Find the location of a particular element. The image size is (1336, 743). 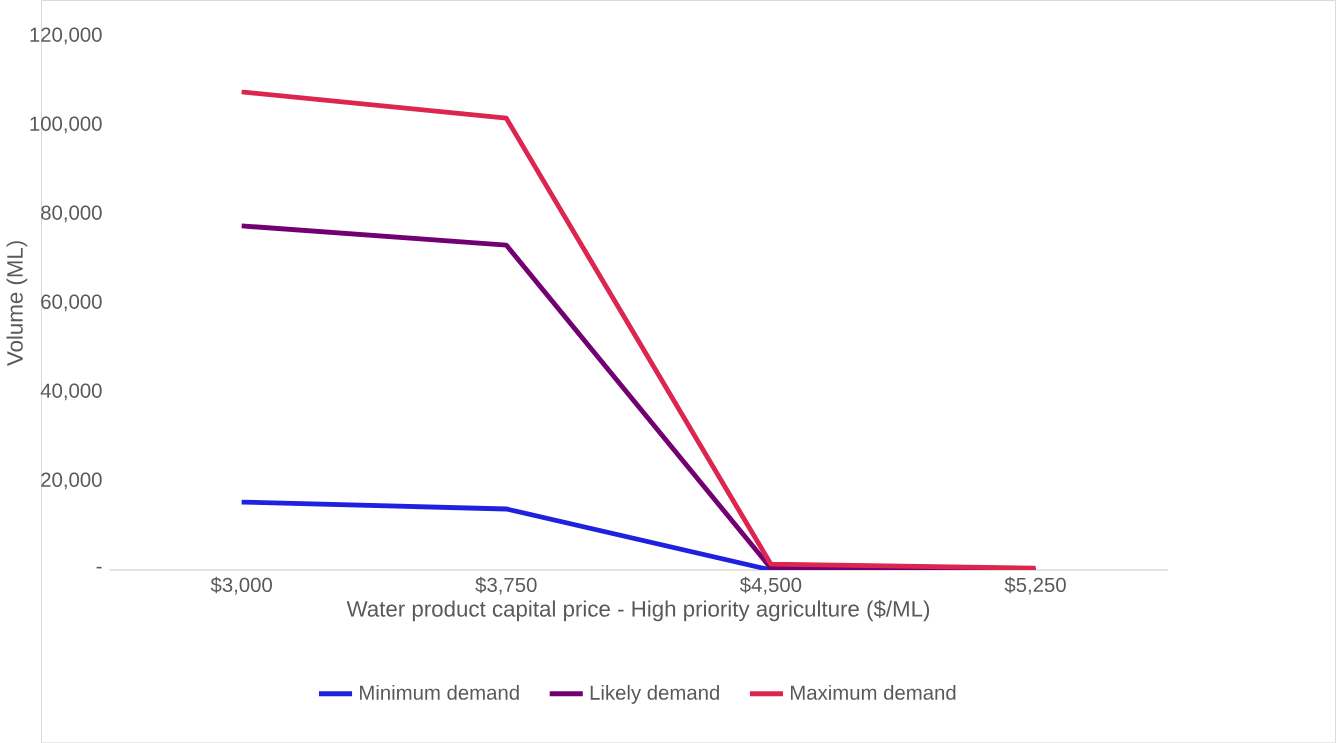

y-tick-label: 100,000 is located at coordinates (66, 125).